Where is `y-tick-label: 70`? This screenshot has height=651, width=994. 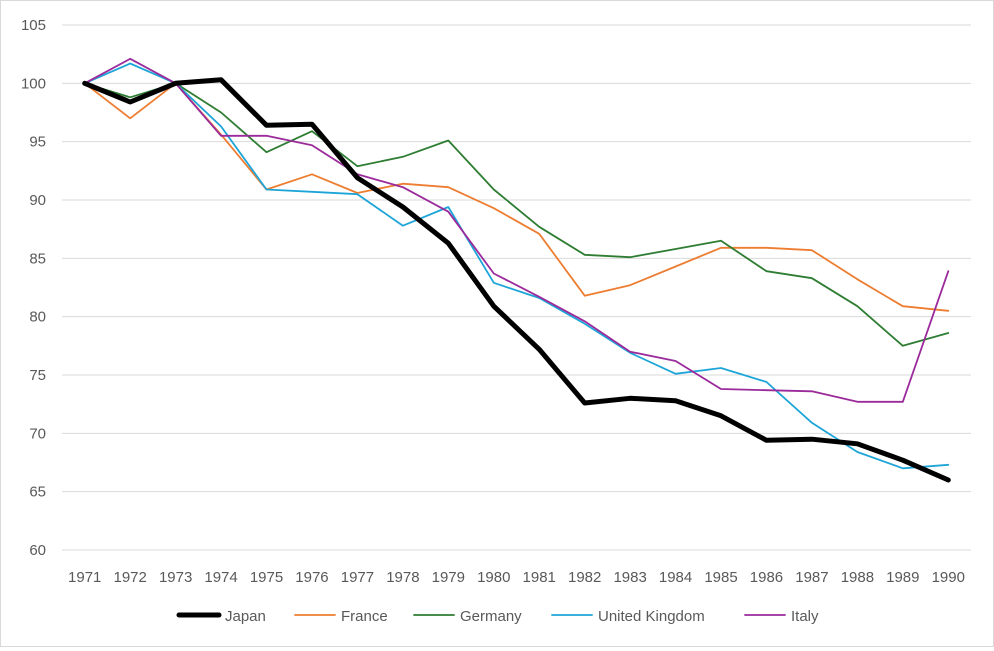
y-tick-label: 70 is located at coordinates (37, 433).